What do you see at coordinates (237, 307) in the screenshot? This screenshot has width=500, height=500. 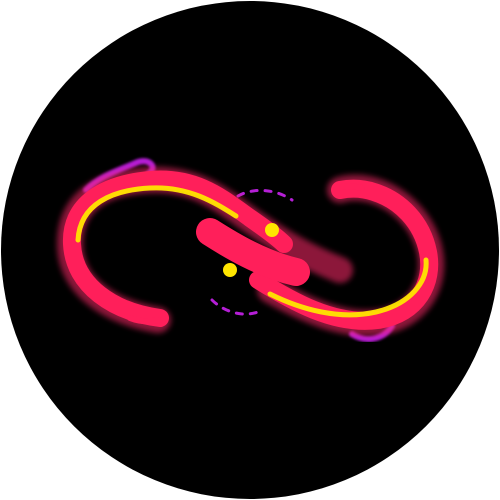 I see `purple-dashed-arc-bottom` at bounding box center [237, 307].